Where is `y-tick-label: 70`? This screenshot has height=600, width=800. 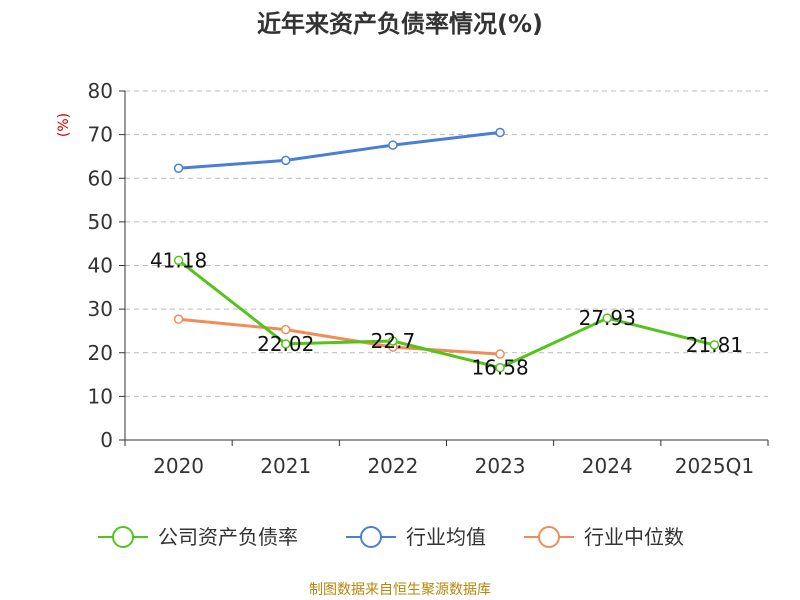
y-tick-label: 70 is located at coordinates (100, 135).